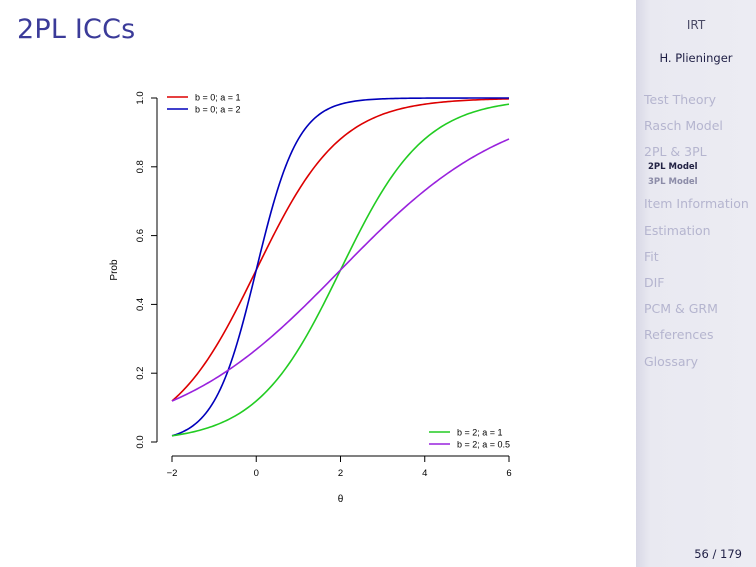 The width and height of the screenshot is (756, 567). What do you see at coordinates (696, 204) in the screenshot?
I see `nav-item-information: Item Information` at bounding box center [696, 204].